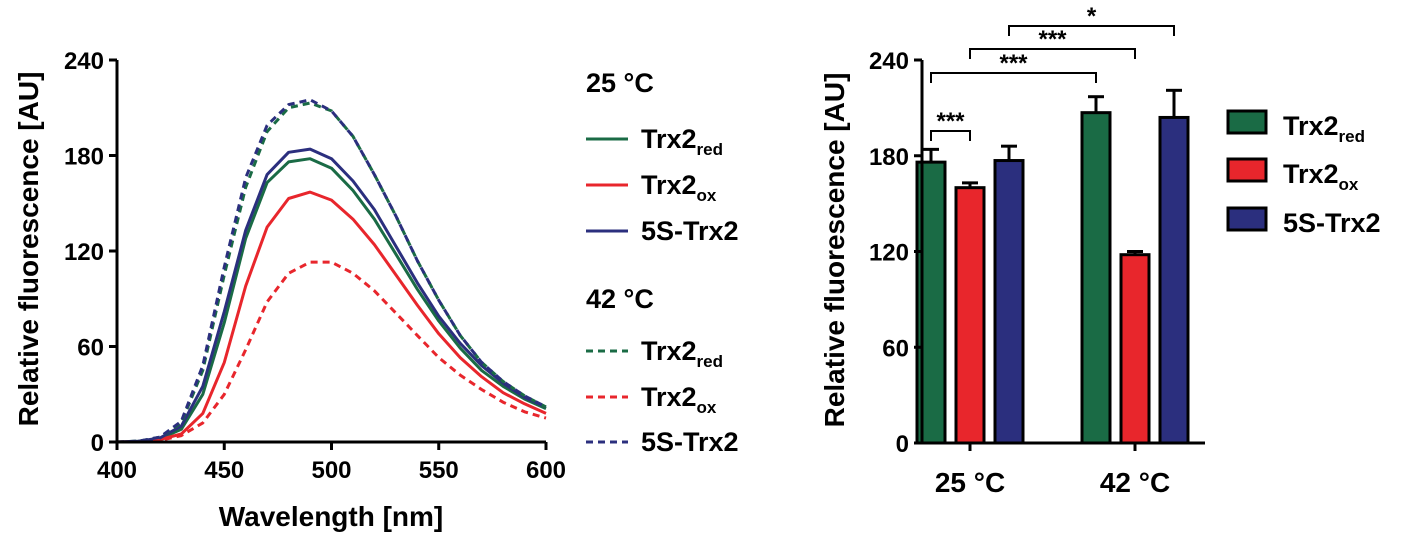 The image size is (1415, 536). I want to click on line-legend-label-0-main: Trx2, so click(669, 139).